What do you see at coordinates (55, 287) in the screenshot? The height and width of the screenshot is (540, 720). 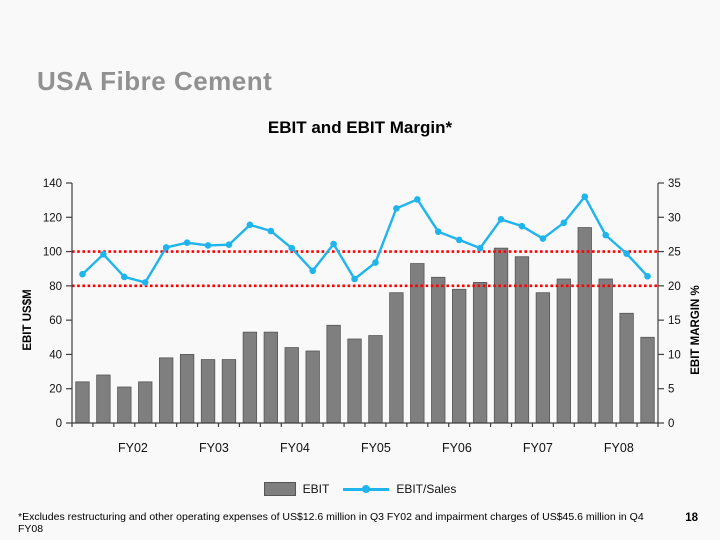 I see `left-tick-label: 80` at bounding box center [55, 287].